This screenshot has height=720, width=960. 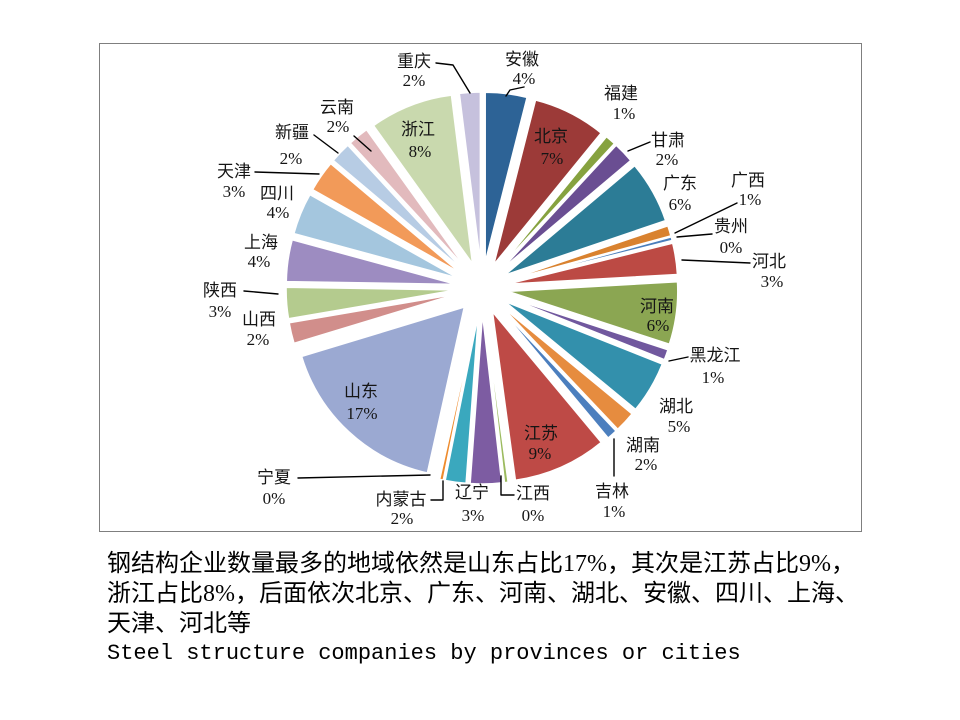 I want to click on slice-name-label: 浙江, so click(x=418, y=129).